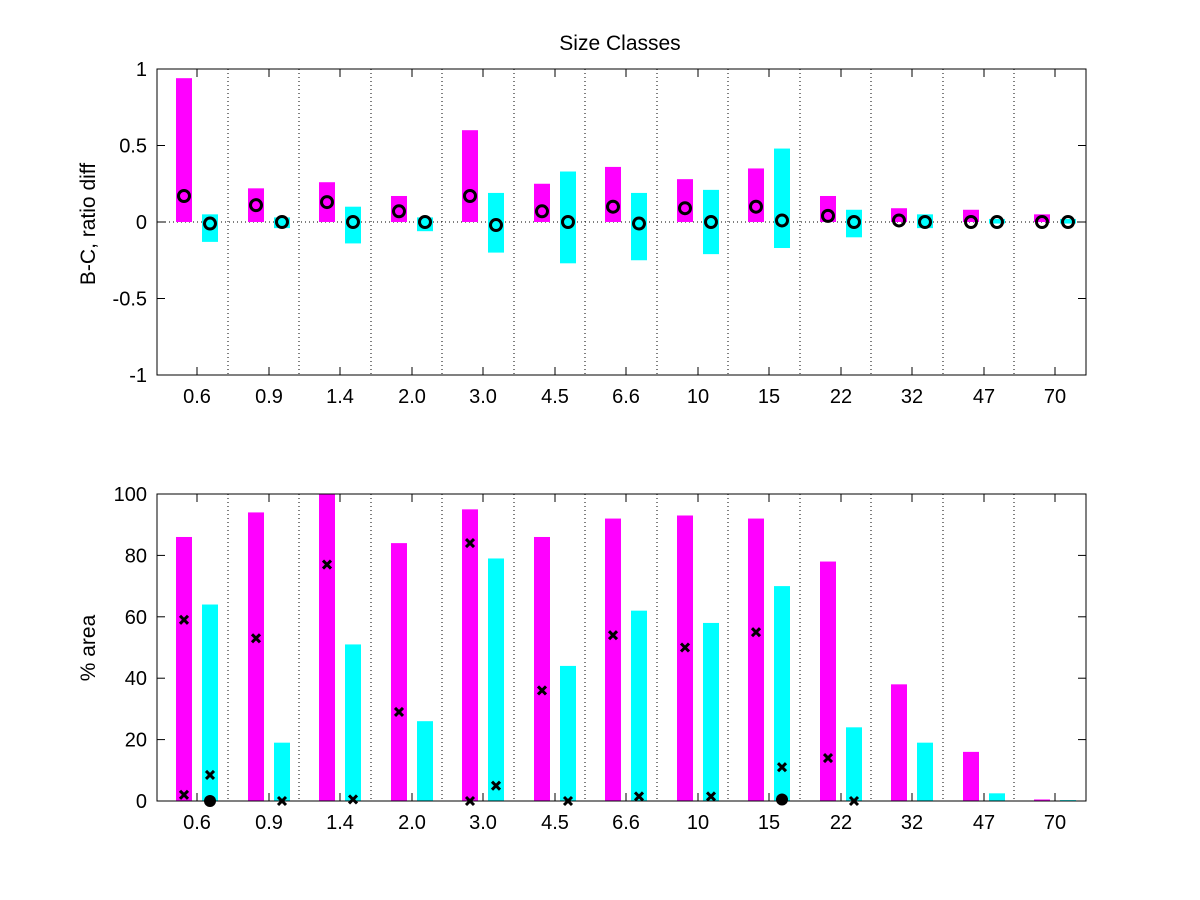 The height and width of the screenshot is (900, 1200). I want to click on y-tick-label: 1, so click(141, 70).